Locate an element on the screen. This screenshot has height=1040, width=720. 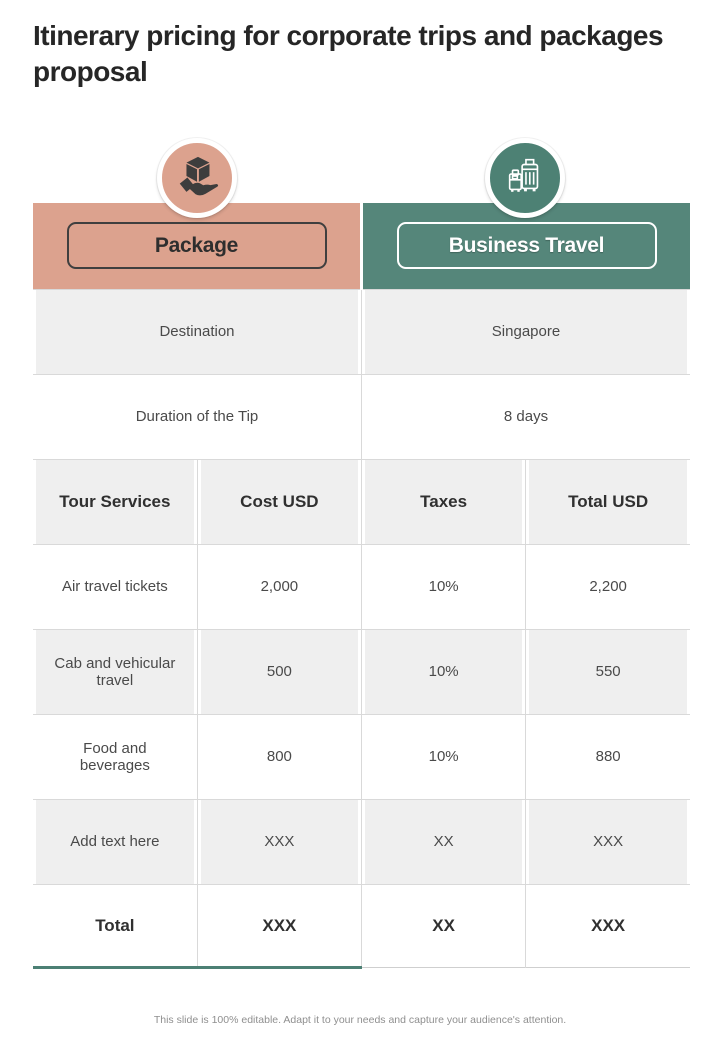
destination-value: Singapore is located at coordinates (525, 331).